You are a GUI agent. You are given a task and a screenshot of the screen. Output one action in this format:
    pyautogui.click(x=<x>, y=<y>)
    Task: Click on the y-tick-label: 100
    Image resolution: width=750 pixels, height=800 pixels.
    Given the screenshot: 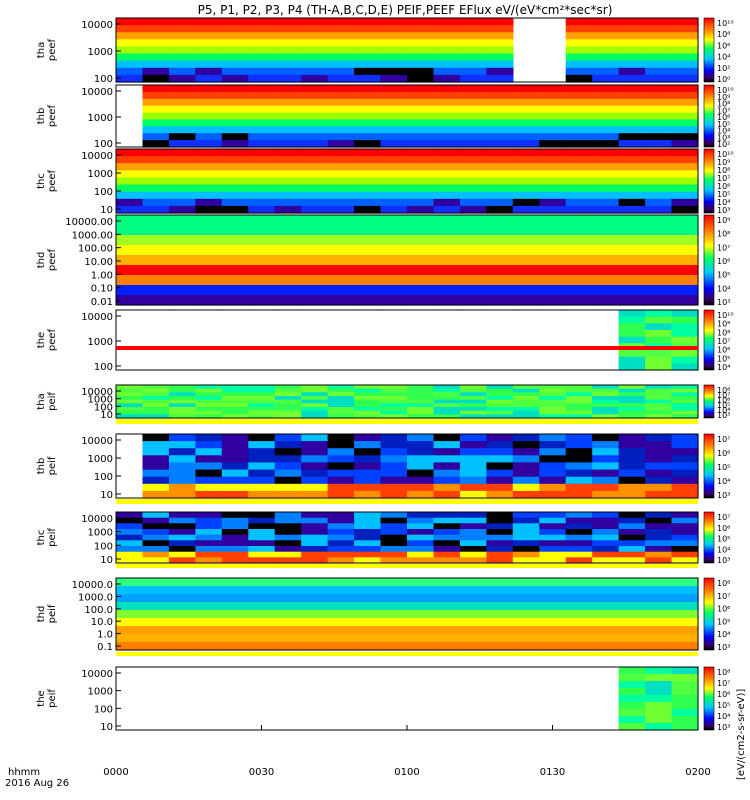 What is the action you would take?
    pyautogui.click(x=103, y=546)
    